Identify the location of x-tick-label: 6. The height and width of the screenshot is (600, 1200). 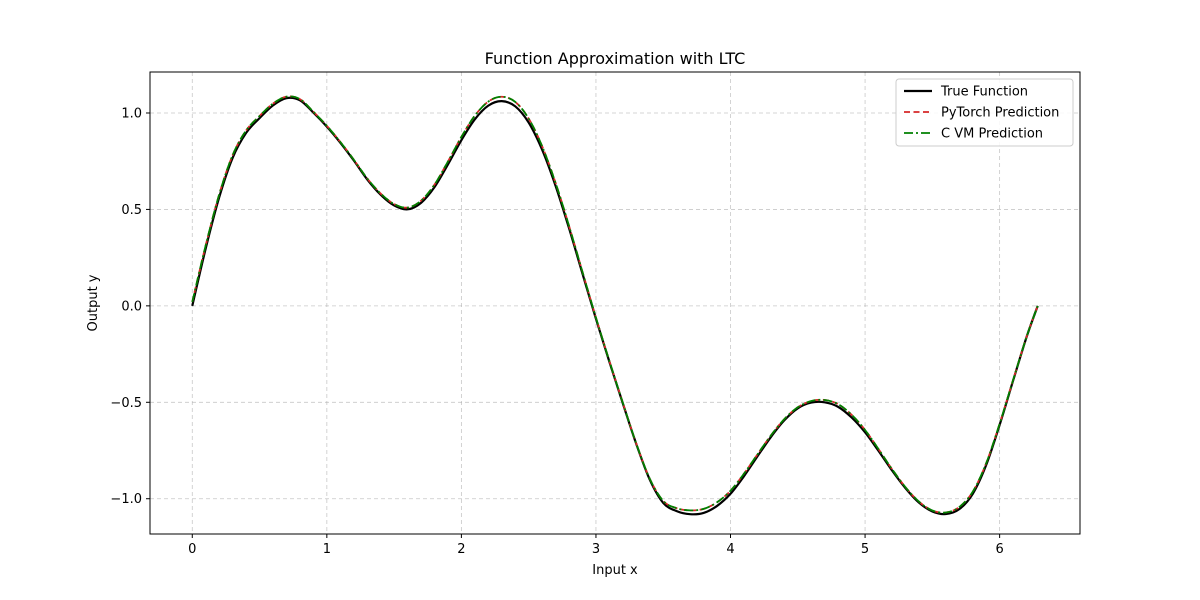
(999, 549).